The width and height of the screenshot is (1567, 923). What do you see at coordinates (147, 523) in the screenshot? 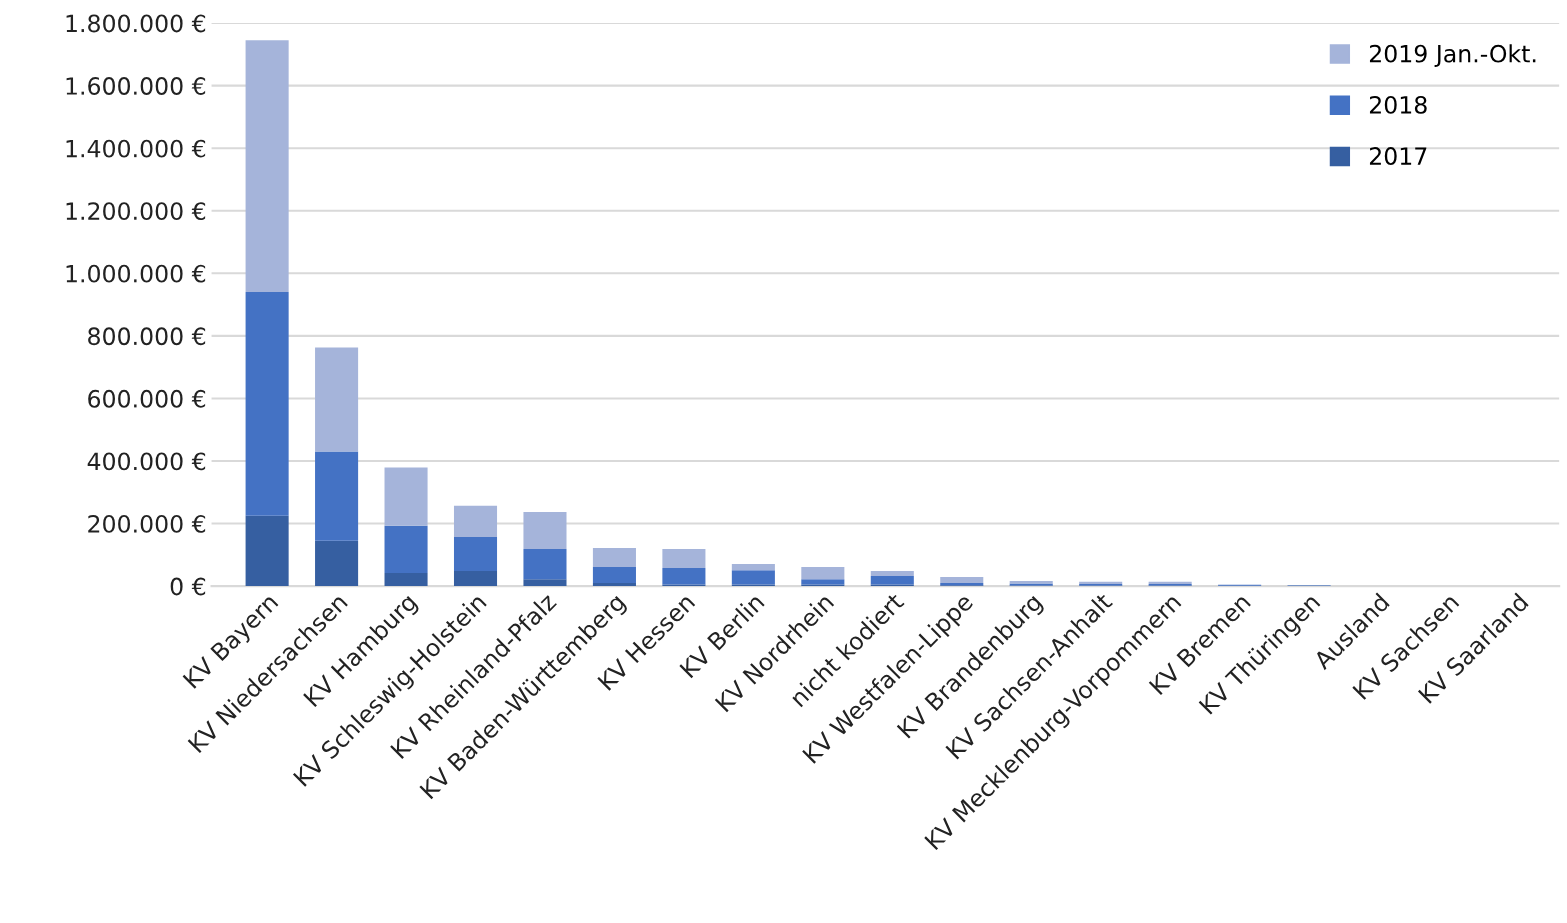
I see `y-tick-label: 200.000 €` at bounding box center [147, 523].